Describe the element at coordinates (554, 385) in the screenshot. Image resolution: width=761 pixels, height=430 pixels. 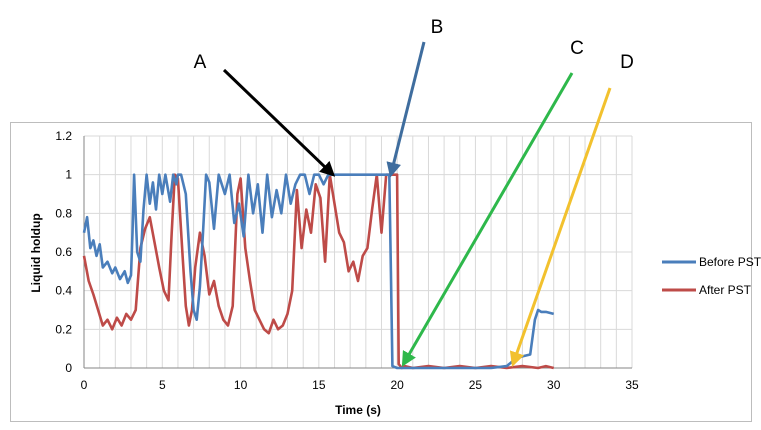
I see `x-tick-label: 30` at that location.